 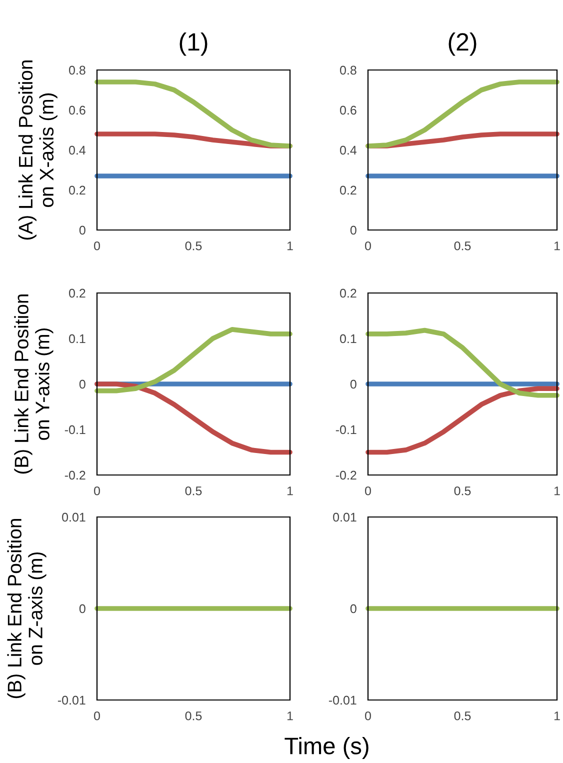 I want to click on chart-title: (1), so click(x=194, y=44).